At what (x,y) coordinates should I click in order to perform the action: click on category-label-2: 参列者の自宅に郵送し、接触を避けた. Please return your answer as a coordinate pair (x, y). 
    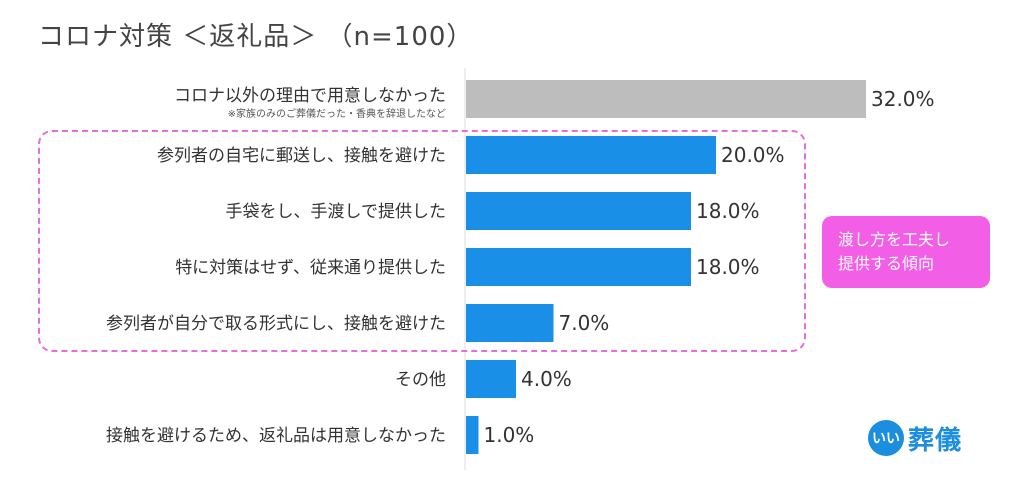
    Looking at the image, I should click on (301, 156).